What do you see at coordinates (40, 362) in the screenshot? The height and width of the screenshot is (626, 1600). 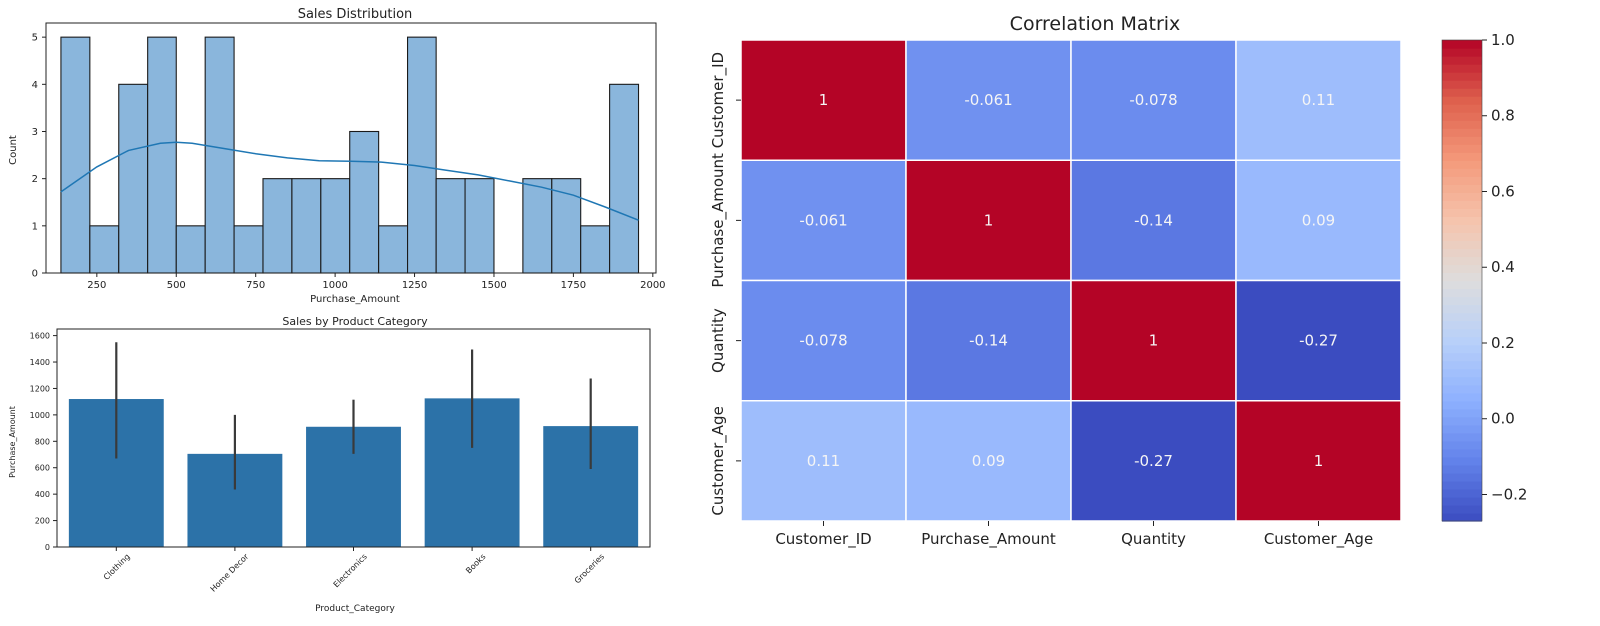 I see `y-tick-label: 1400` at bounding box center [40, 362].